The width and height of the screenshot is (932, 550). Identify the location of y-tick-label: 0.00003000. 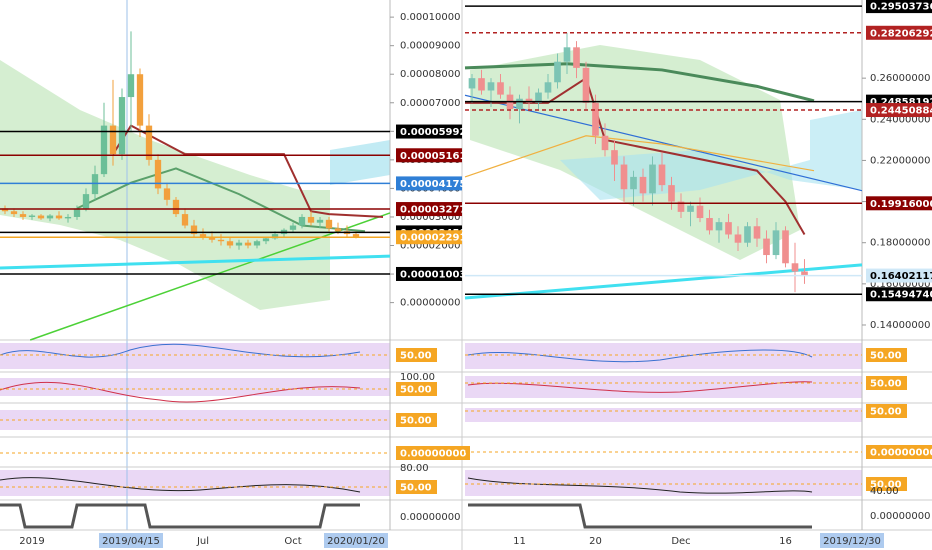
(430, 217).